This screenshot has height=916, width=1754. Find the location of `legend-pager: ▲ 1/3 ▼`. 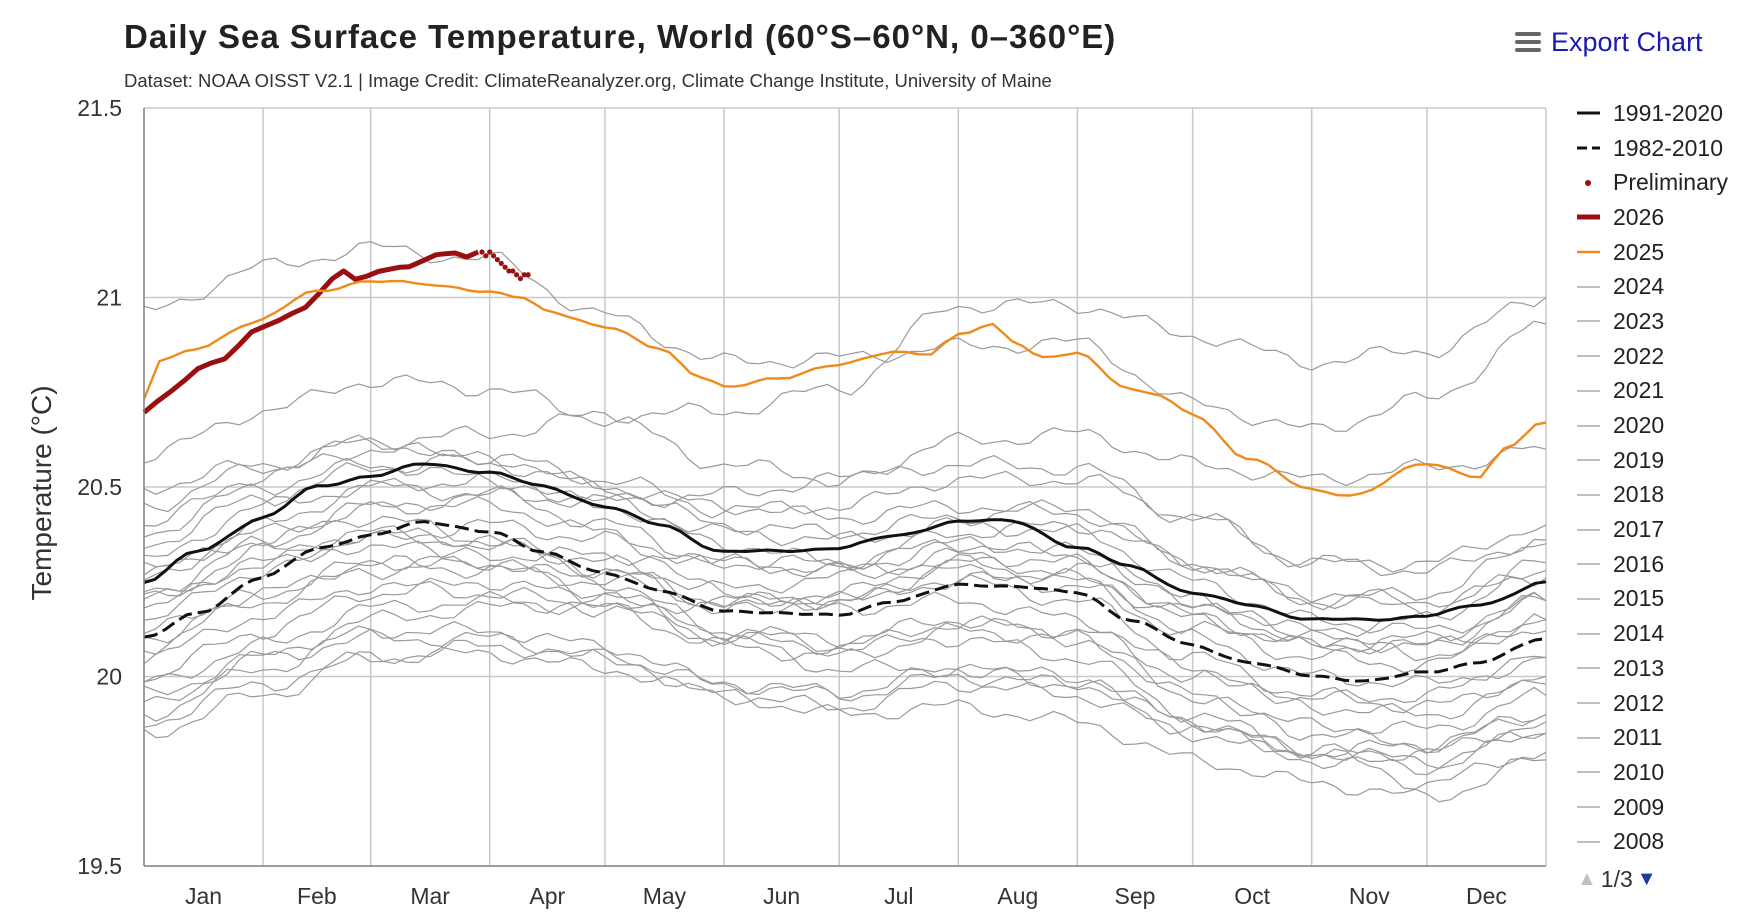

legend-pager: ▲ 1/3 ▼ is located at coordinates (1617, 879).